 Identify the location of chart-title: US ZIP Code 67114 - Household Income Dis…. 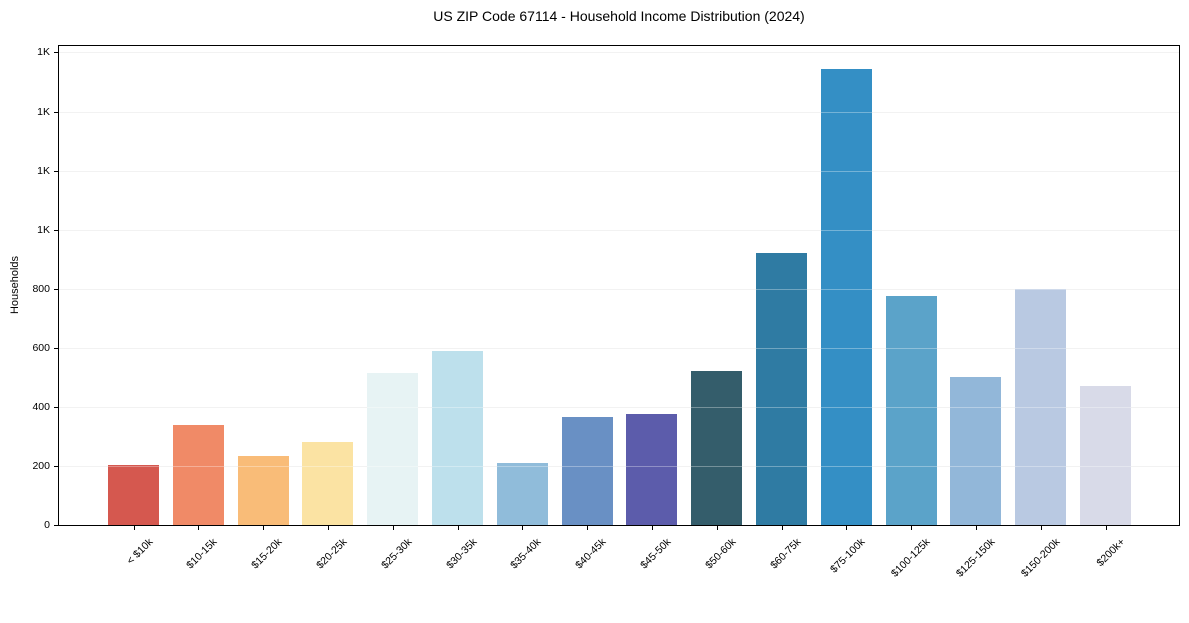
(619, 16).